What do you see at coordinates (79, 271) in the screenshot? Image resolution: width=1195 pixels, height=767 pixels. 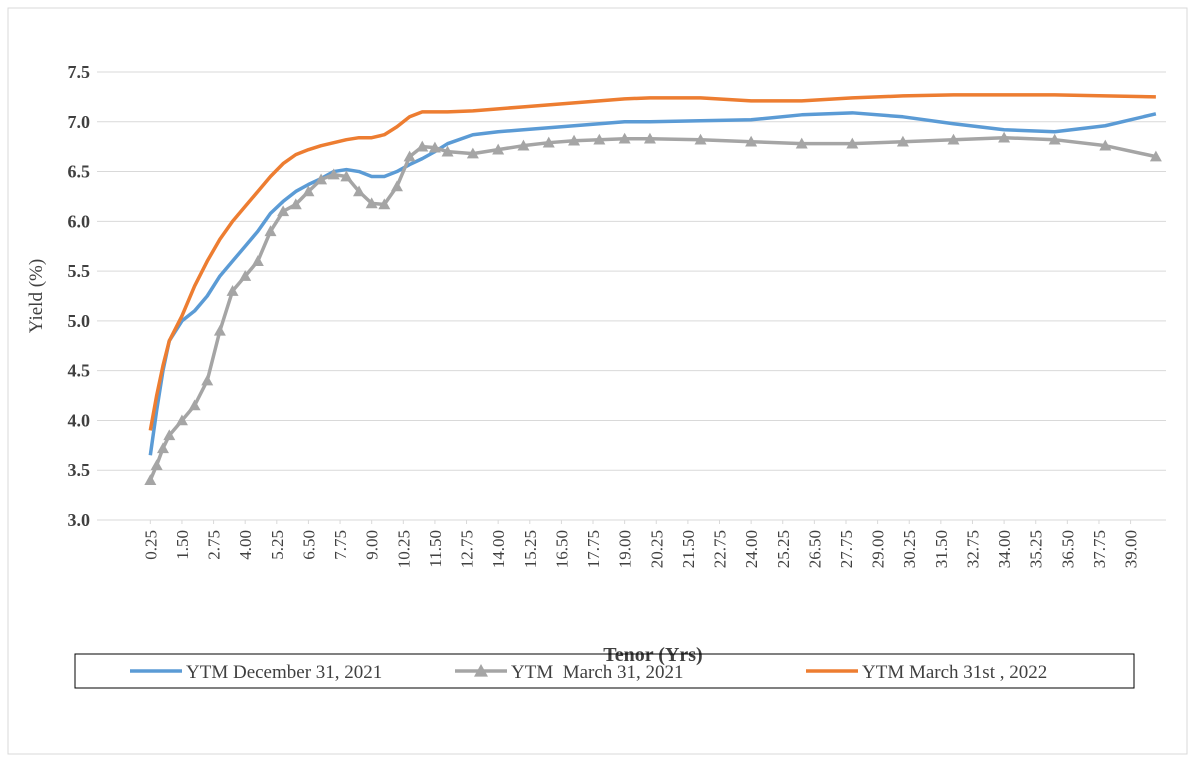 I see `y-tick-label: 5.5` at bounding box center [79, 271].